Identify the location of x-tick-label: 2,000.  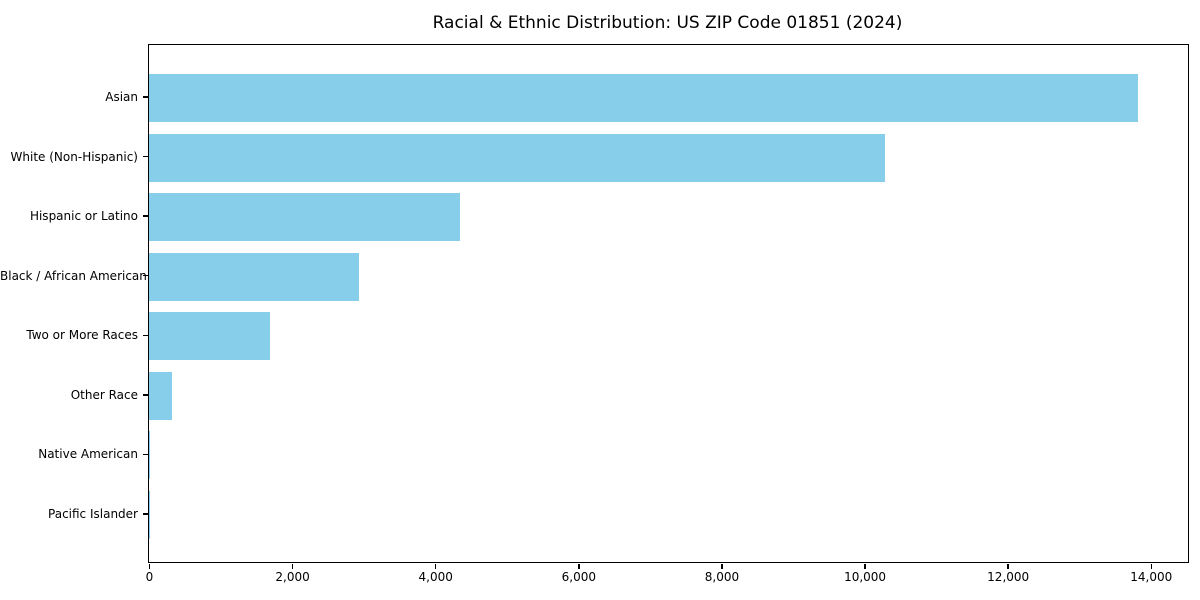
(292, 577).